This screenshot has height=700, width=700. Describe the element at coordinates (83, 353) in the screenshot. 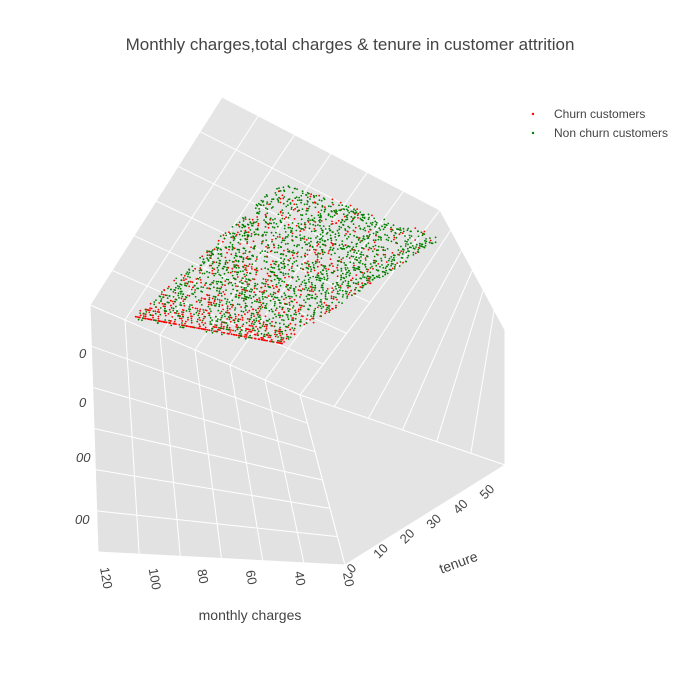

I see `total-charges-tick: 0` at that location.